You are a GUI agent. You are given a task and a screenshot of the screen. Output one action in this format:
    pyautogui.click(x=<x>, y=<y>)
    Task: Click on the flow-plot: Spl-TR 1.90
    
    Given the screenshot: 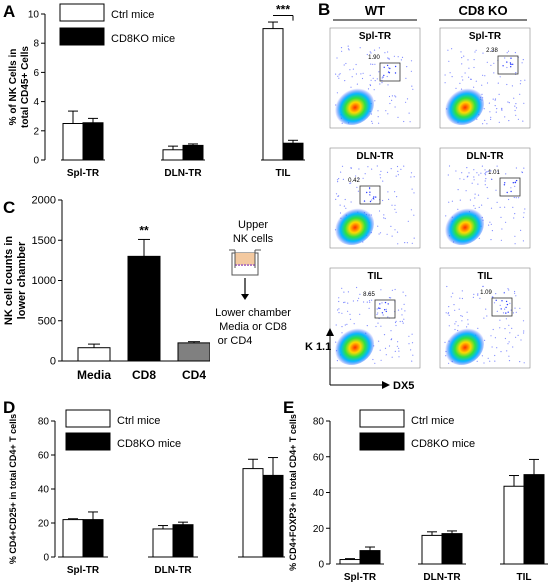 What is the action you would take?
    pyautogui.click(x=375, y=78)
    